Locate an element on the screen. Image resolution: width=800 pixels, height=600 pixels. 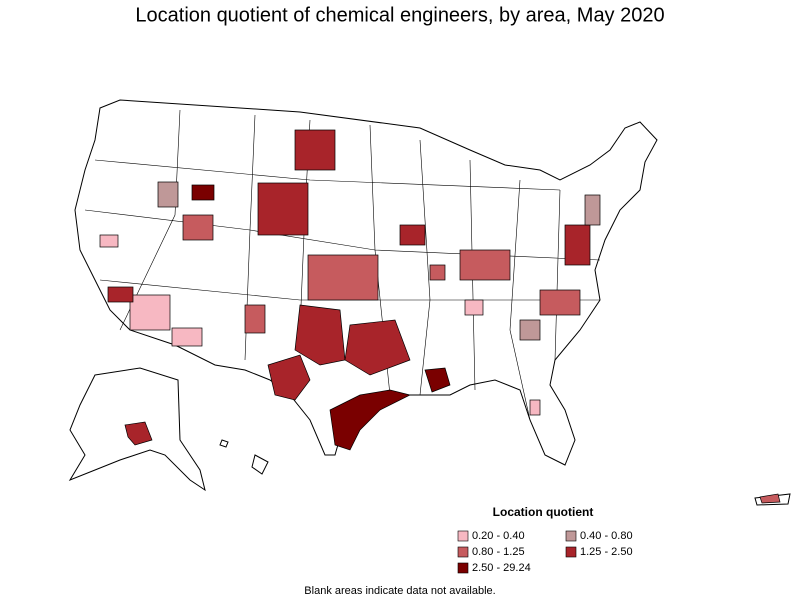
hawaii is located at coordinates (224, 443).